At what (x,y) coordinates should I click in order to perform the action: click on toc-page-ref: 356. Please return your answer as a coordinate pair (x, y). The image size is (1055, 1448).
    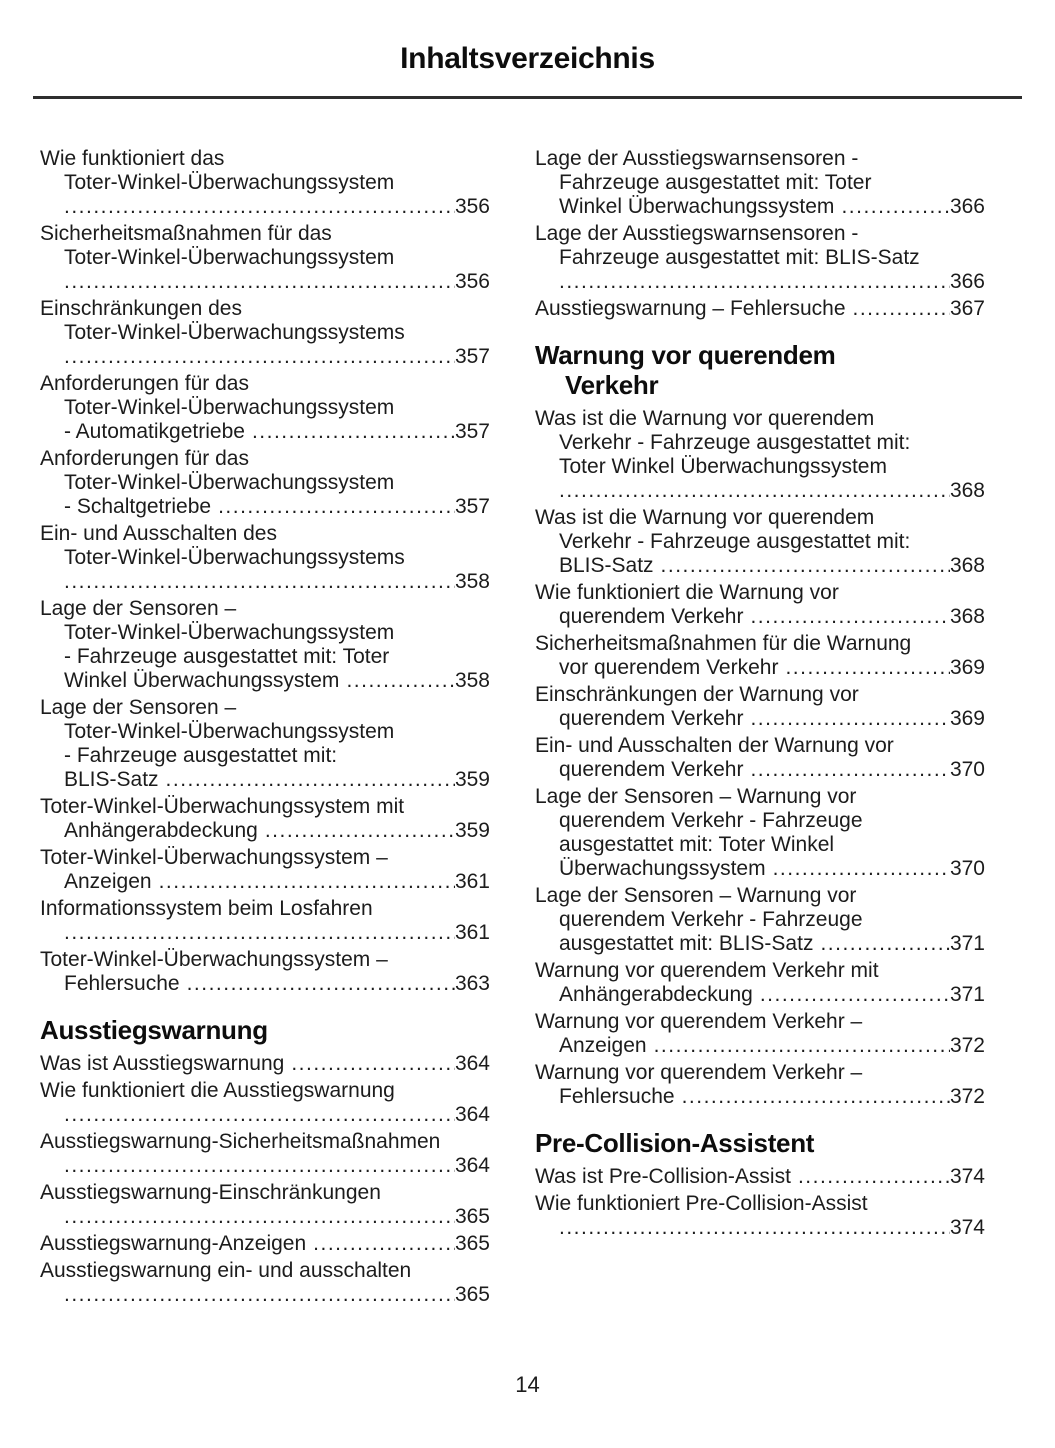
    Looking at the image, I should click on (472, 206).